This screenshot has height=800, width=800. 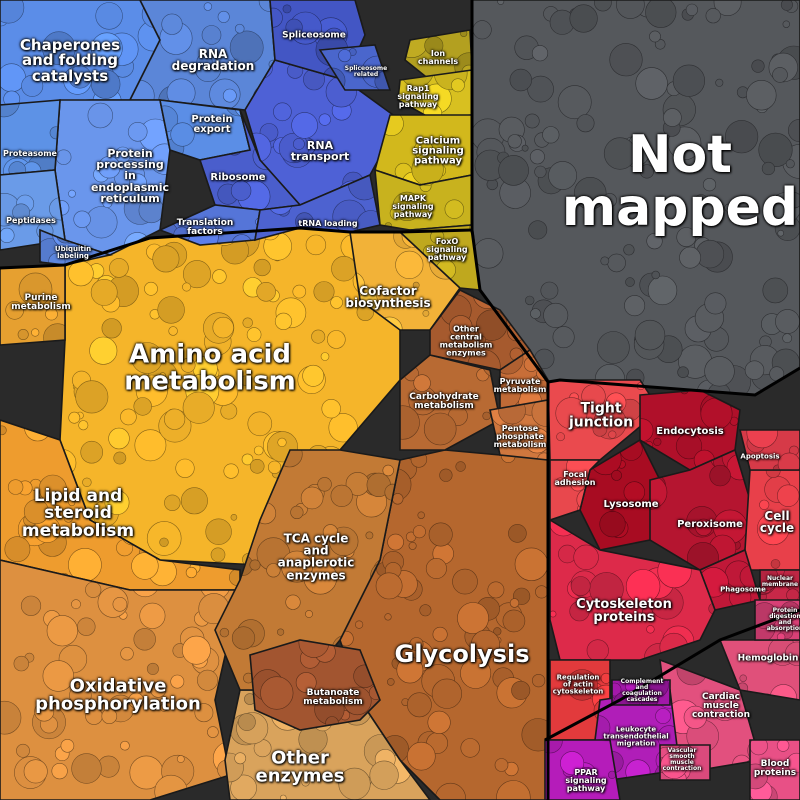 What do you see at coordinates (685, 428) in the screenshot?
I see `region-endocytosis` at bounding box center [685, 428].